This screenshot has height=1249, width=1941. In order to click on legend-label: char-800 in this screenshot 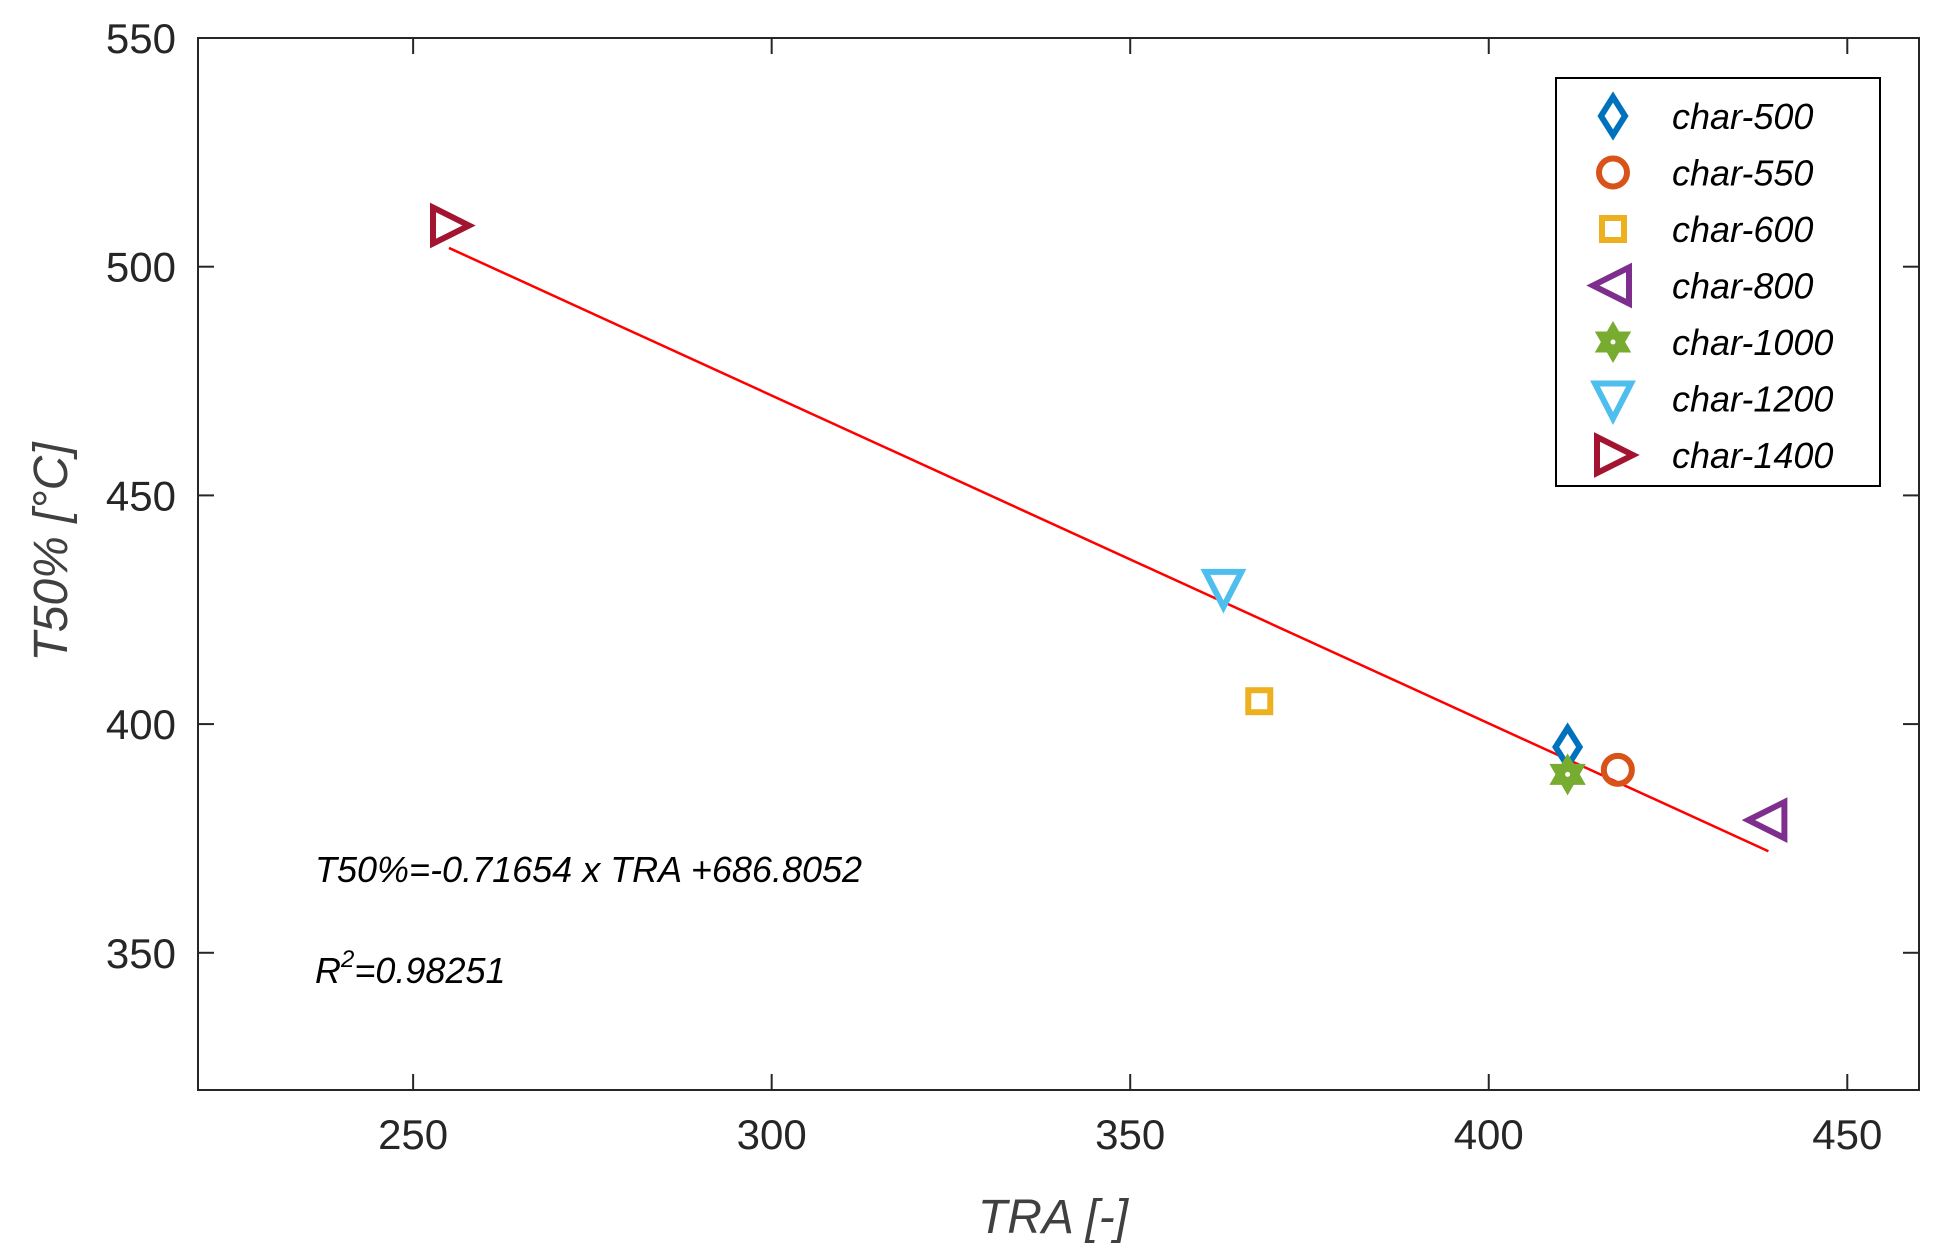, I will do `click(1742, 286)`.